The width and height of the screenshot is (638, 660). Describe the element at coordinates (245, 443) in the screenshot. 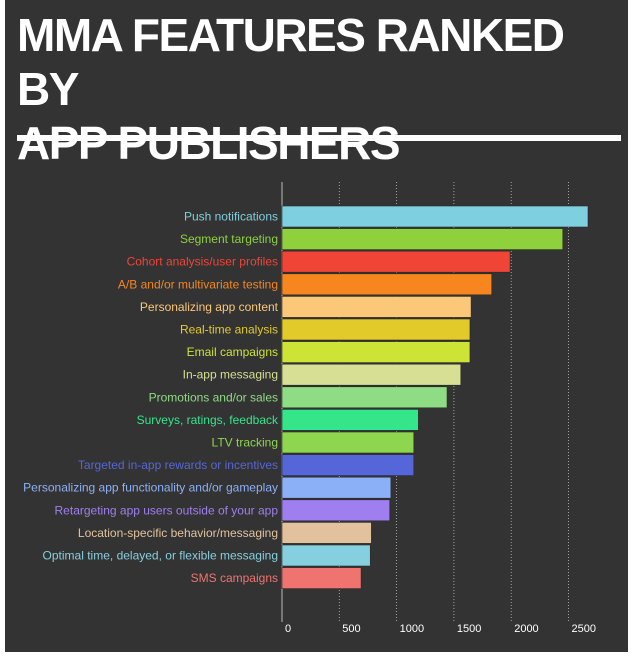

I see `category-label: LTV tracking` at that location.